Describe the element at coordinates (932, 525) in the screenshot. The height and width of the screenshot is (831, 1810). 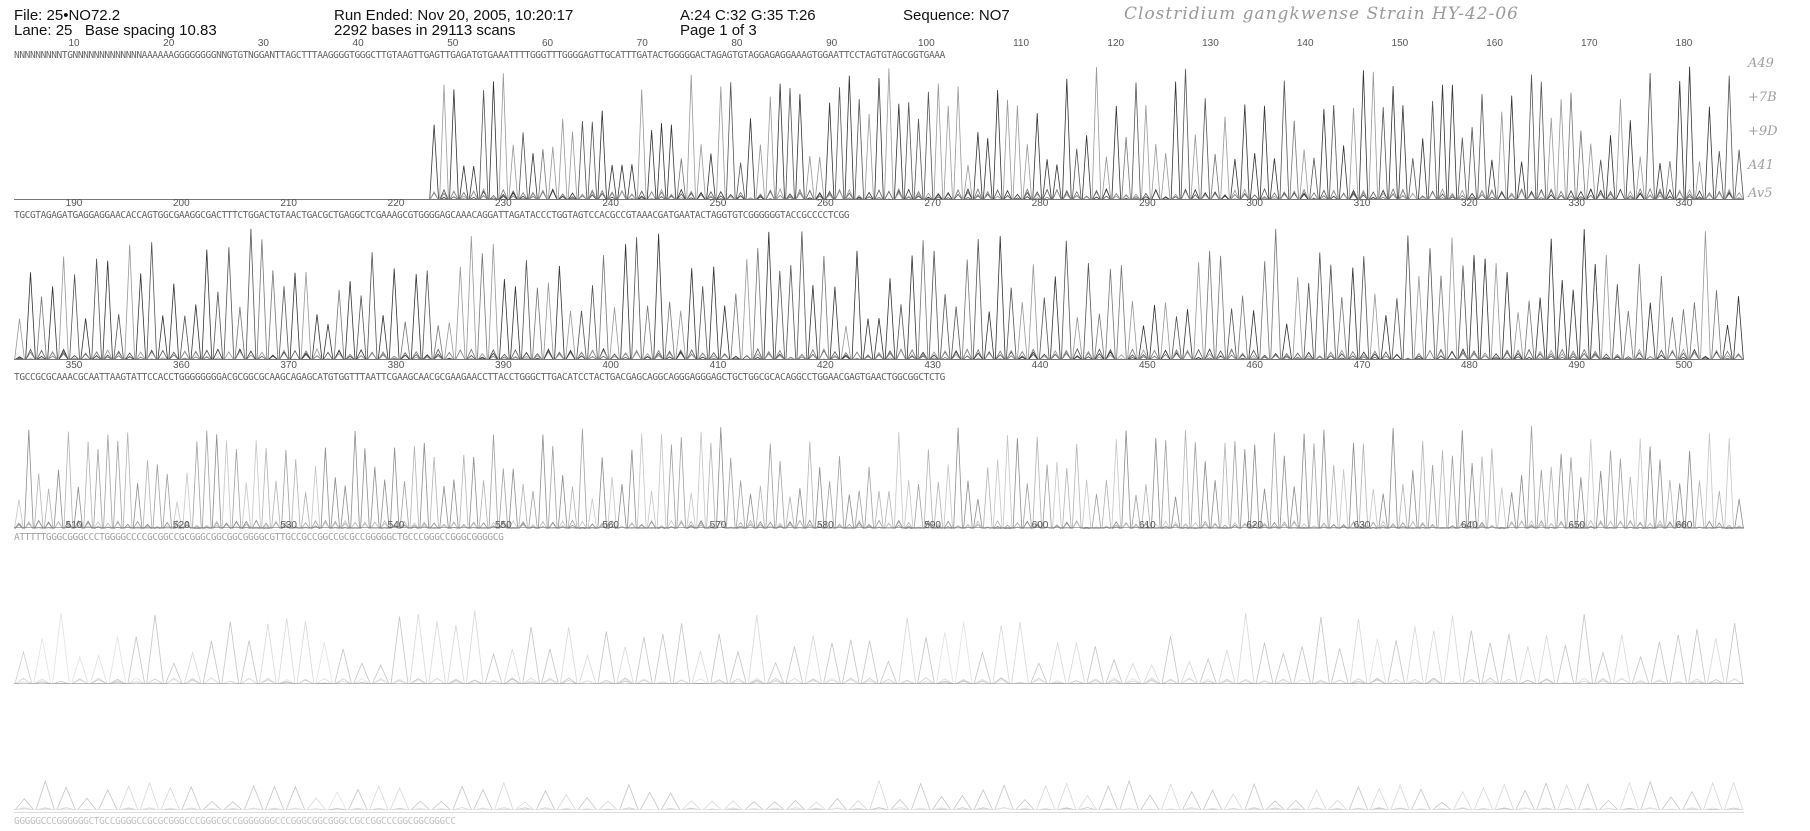
I see `tick-label: 590` at that location.